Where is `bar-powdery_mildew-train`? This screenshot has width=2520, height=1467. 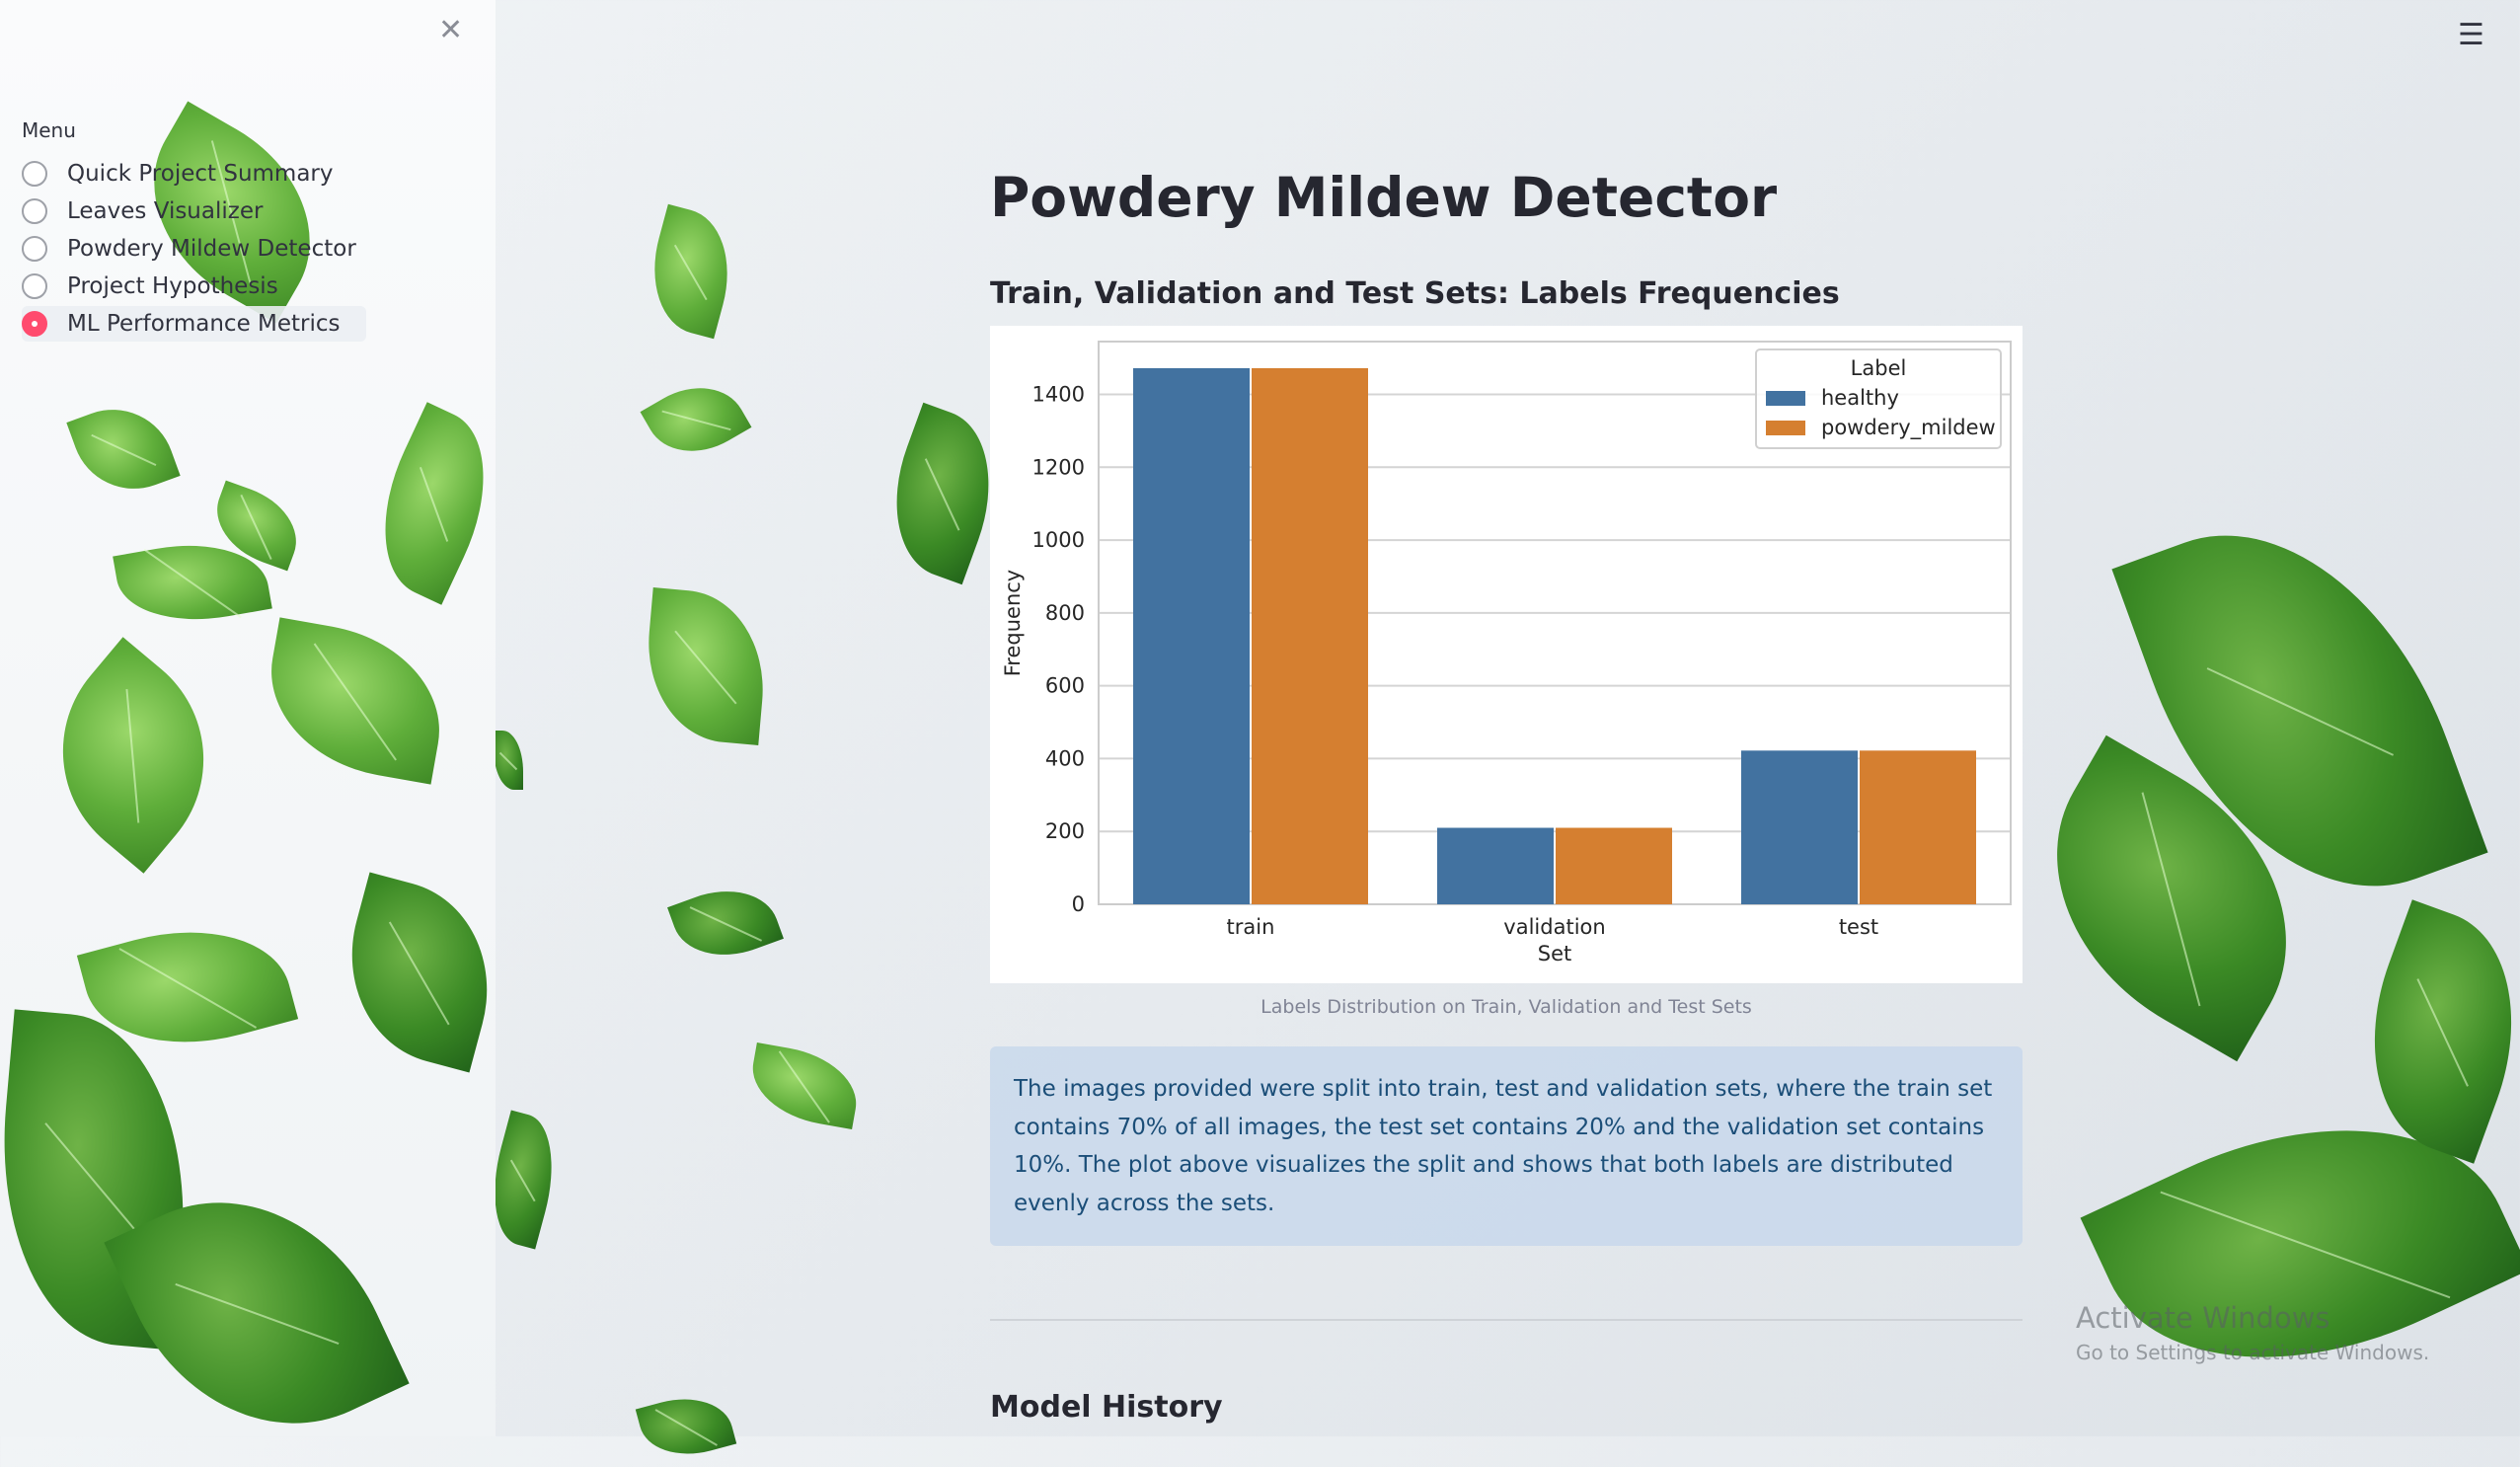 bar-powdery_mildew-train is located at coordinates (1310, 636).